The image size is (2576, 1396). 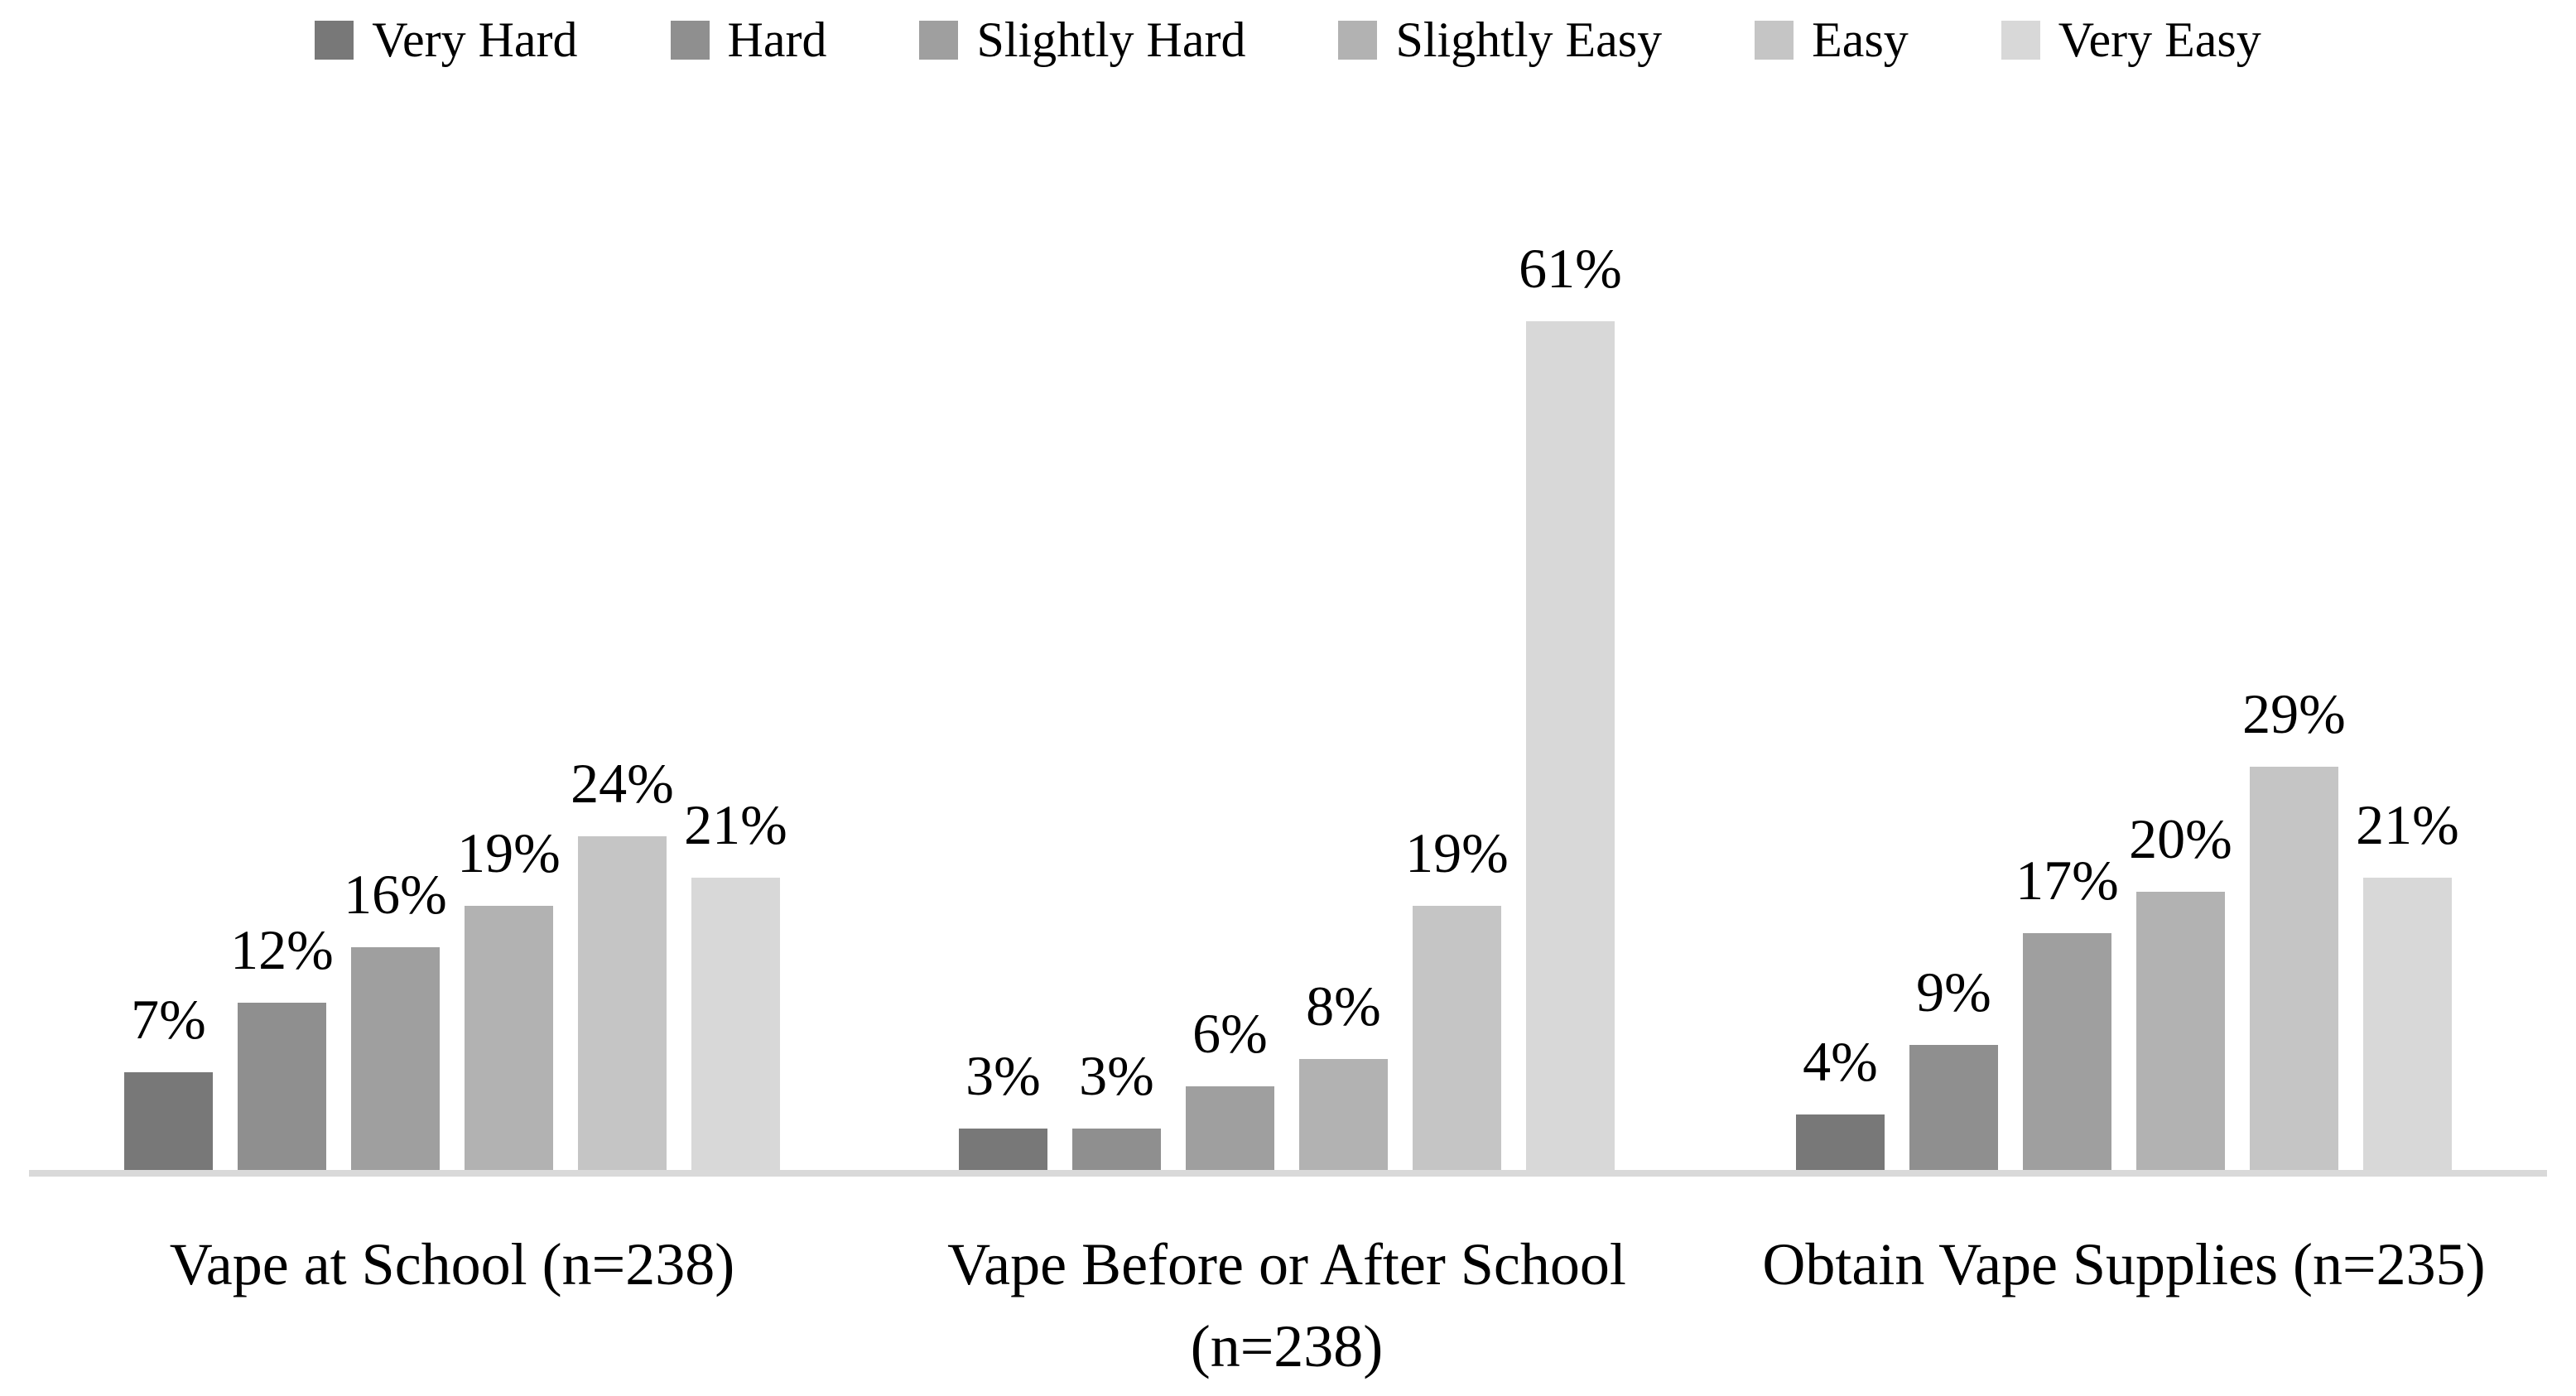 I want to click on legend-label-slightly-easy: Slightly Easy, so click(x=1529, y=39).